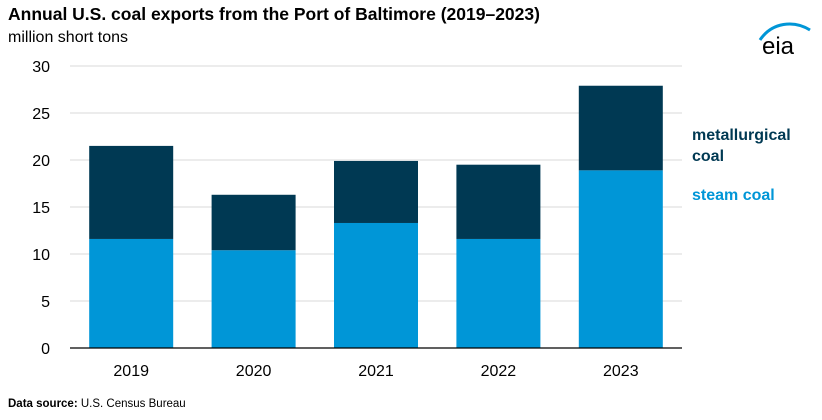  I want to click on x-tick-label: 2022, so click(499, 371).